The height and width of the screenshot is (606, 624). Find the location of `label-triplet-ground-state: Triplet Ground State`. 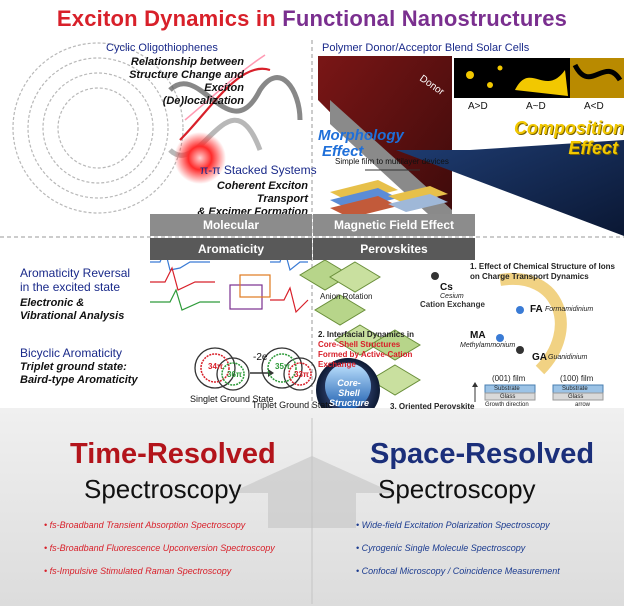

label-triplet-ground-state: Triplet Ground State is located at coordinates (292, 405).